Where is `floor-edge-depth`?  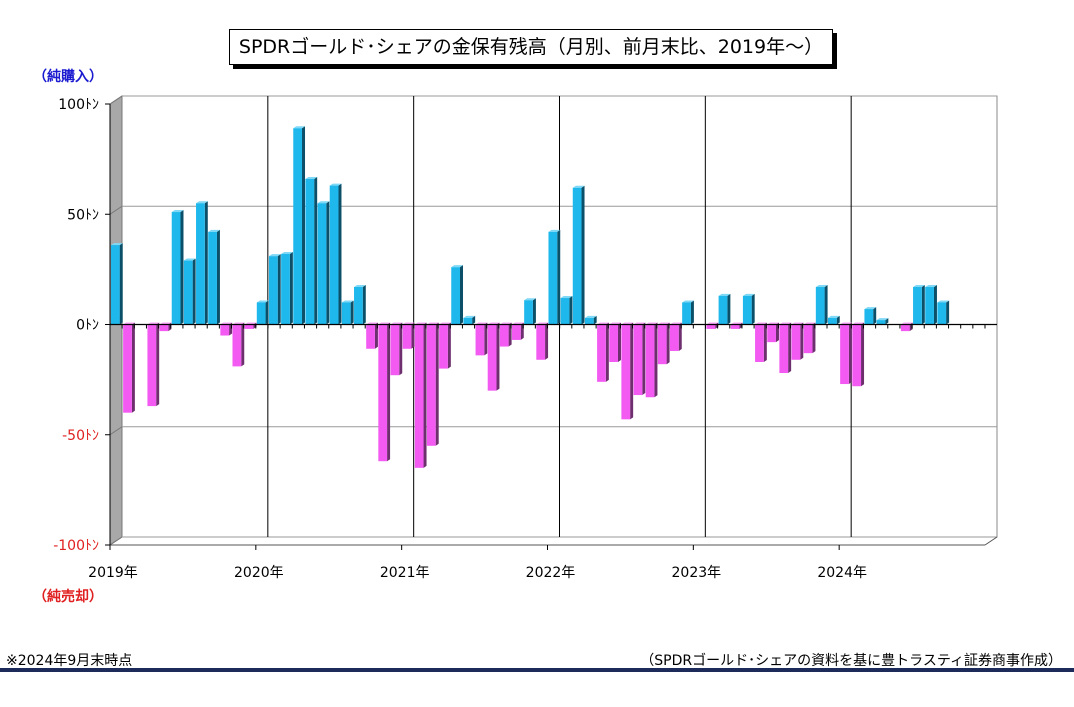
floor-edge-depth is located at coordinates (991, 541).